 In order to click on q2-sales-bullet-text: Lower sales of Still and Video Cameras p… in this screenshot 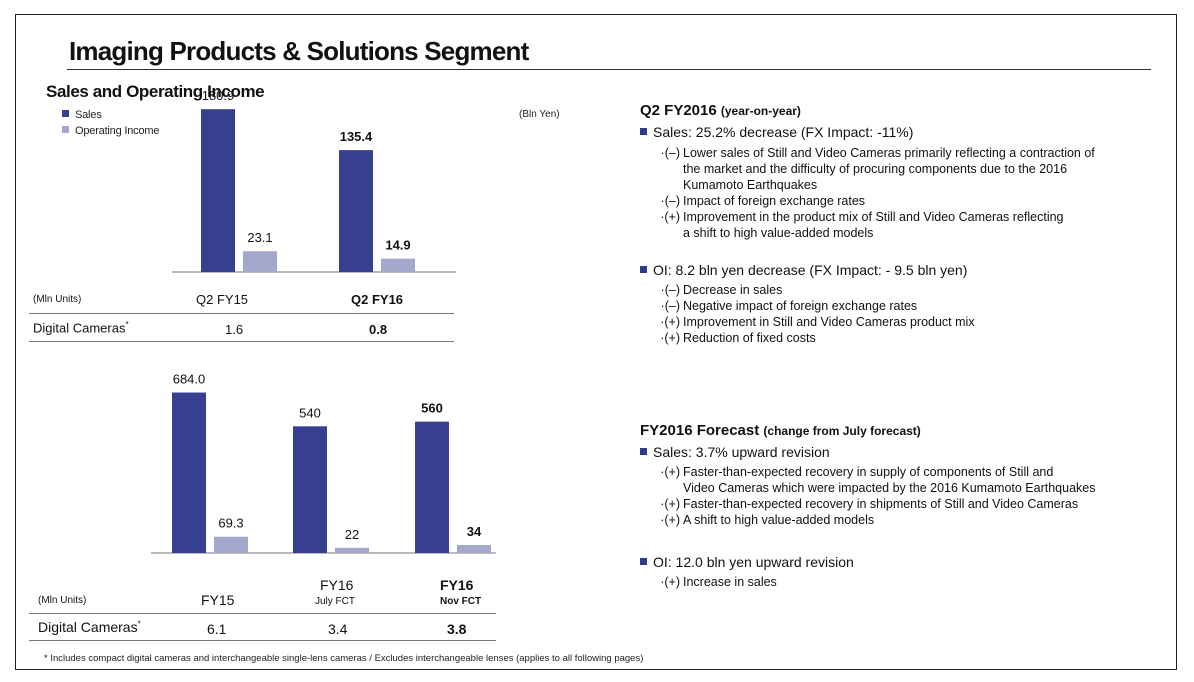, I will do `click(889, 153)`.